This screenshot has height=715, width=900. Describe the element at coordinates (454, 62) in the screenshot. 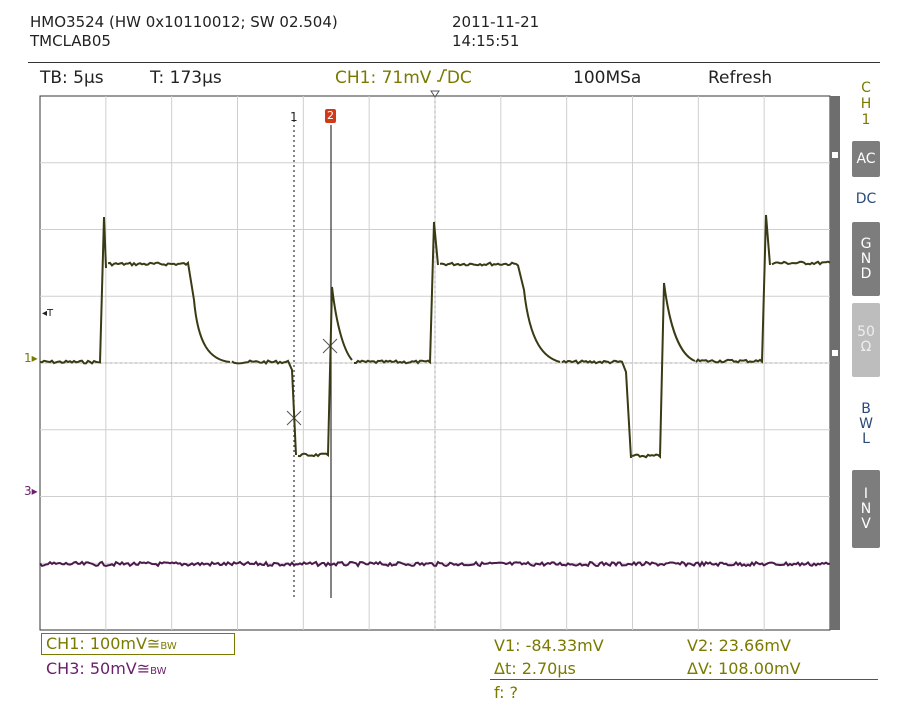

I see `header-divider` at that location.